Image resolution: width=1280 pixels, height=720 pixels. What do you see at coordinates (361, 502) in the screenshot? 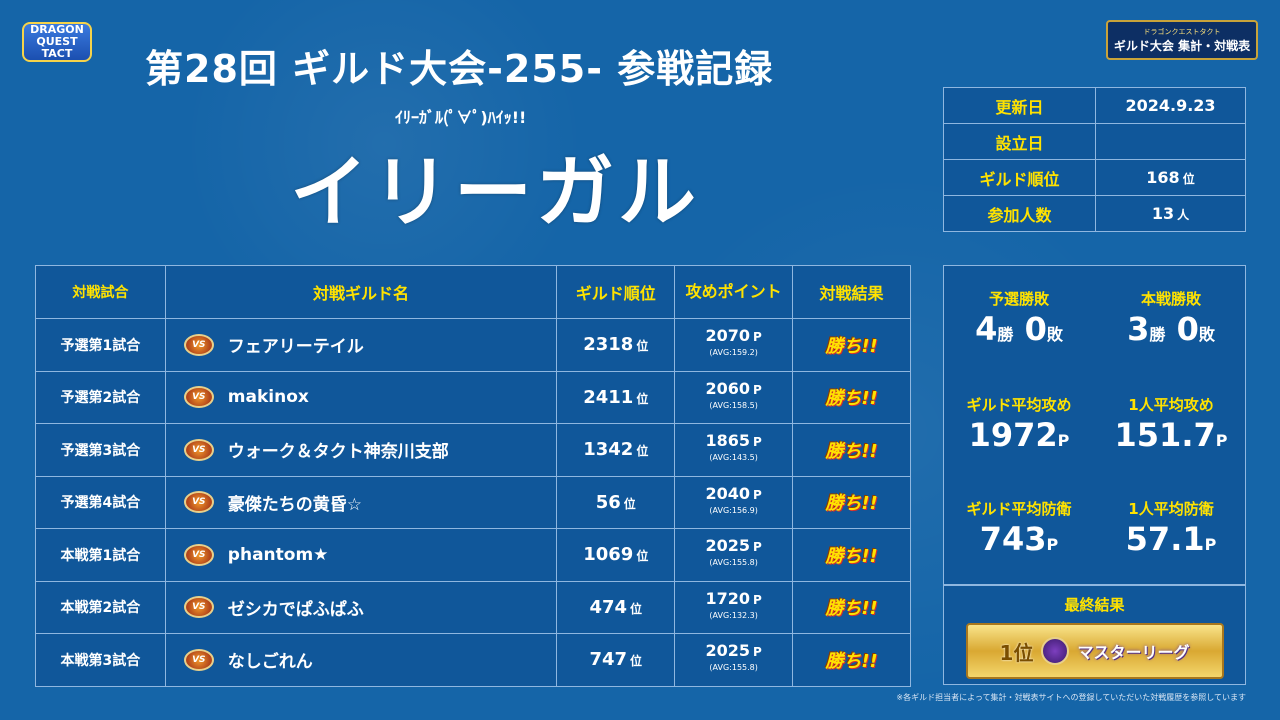
I see `opponent-cell: VS 豪傑たちの黄昏☆` at bounding box center [361, 502].